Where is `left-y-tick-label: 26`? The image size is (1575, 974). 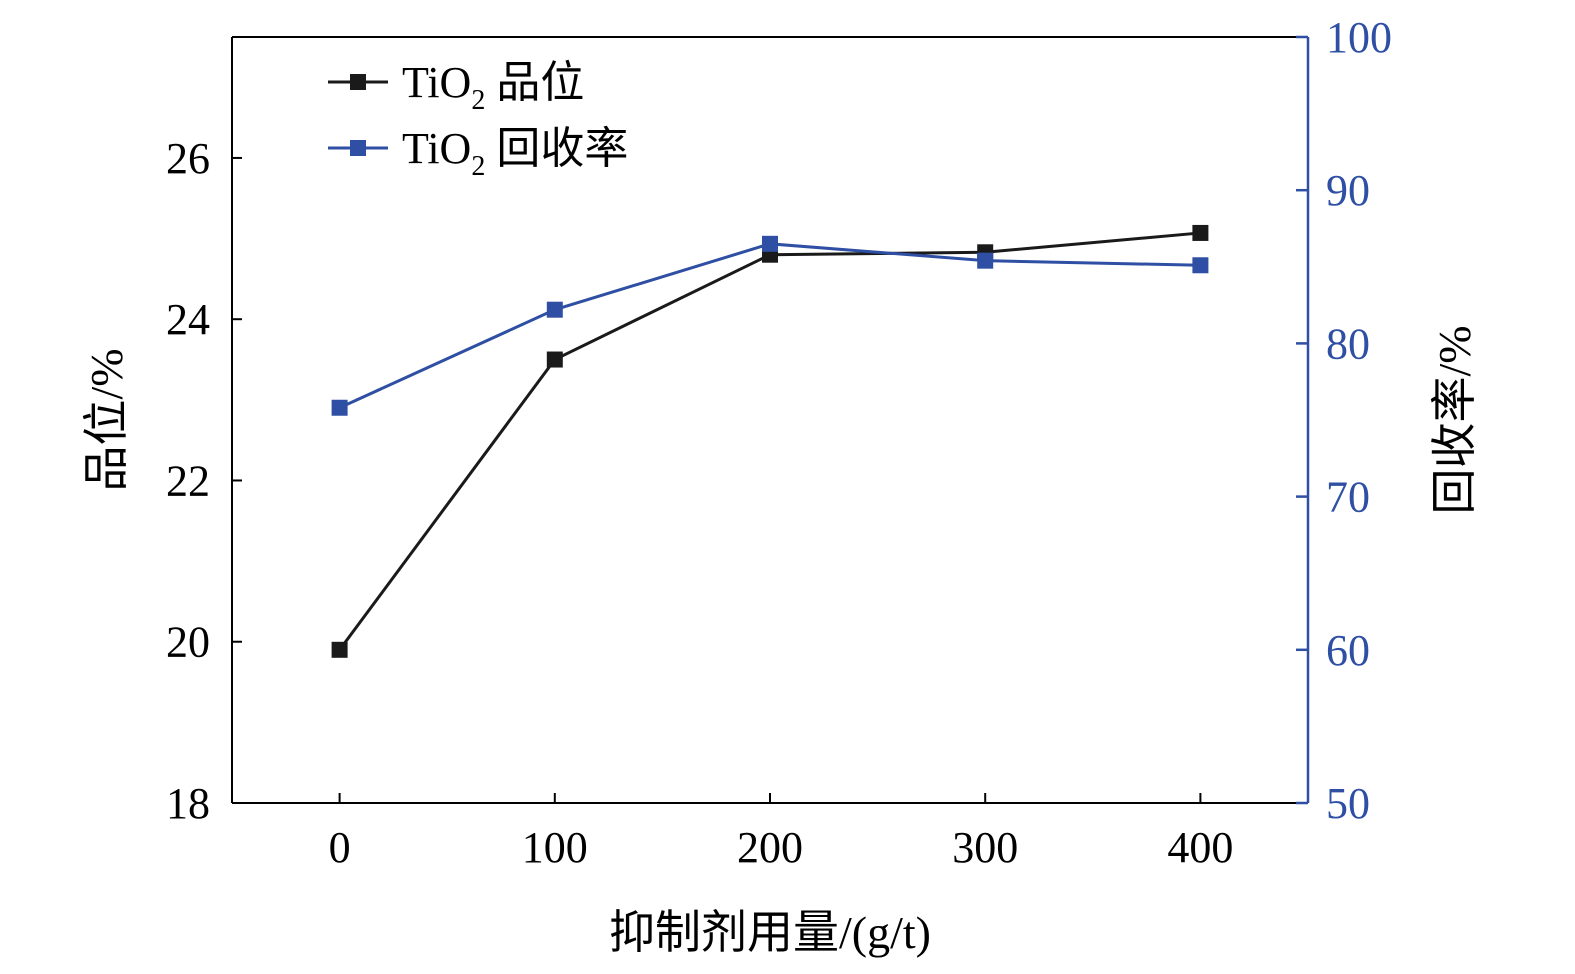 left-y-tick-label: 26 is located at coordinates (188, 158).